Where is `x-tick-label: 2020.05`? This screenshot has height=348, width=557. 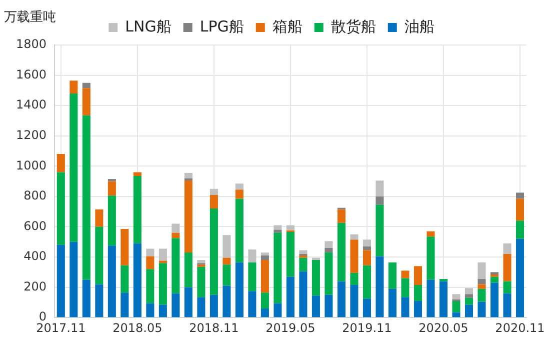
x-tick-label: 2020.05 is located at coordinates (443, 327).